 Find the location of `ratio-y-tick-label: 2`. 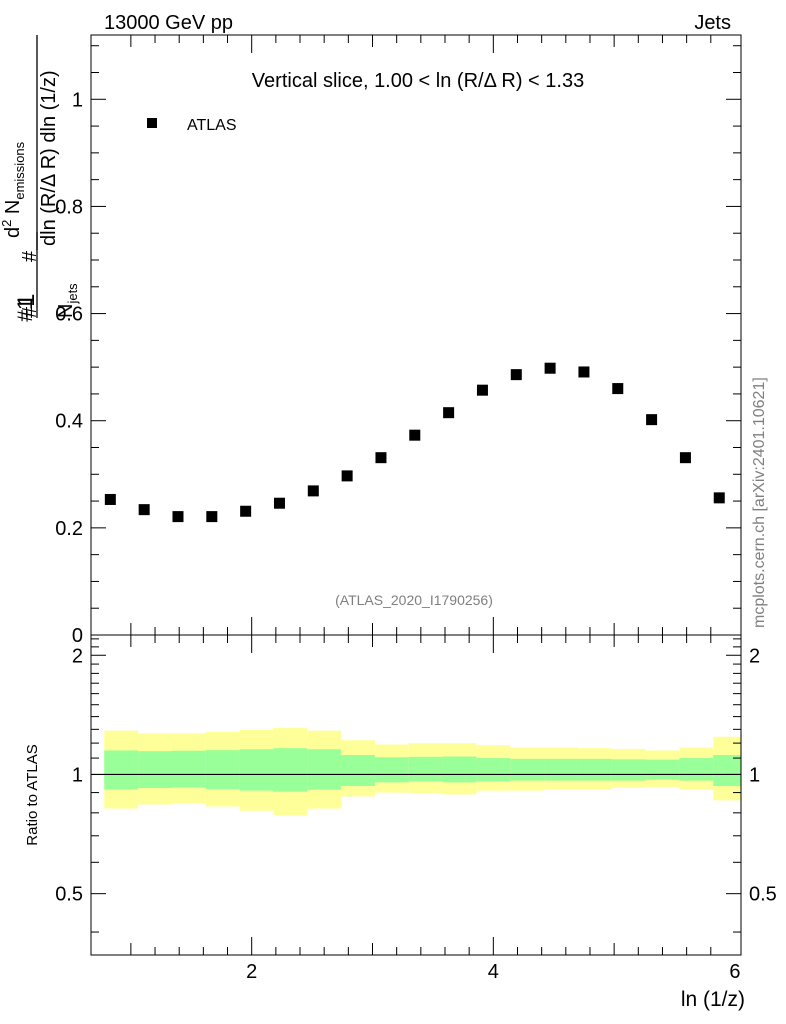

ratio-y-tick-label: 2 is located at coordinates (77, 656).